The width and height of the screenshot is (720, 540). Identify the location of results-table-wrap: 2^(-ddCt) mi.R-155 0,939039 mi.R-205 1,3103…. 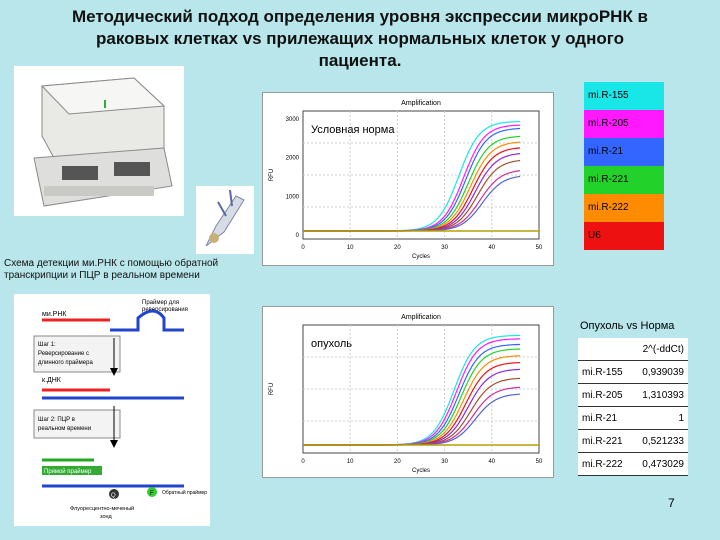
(633, 407).